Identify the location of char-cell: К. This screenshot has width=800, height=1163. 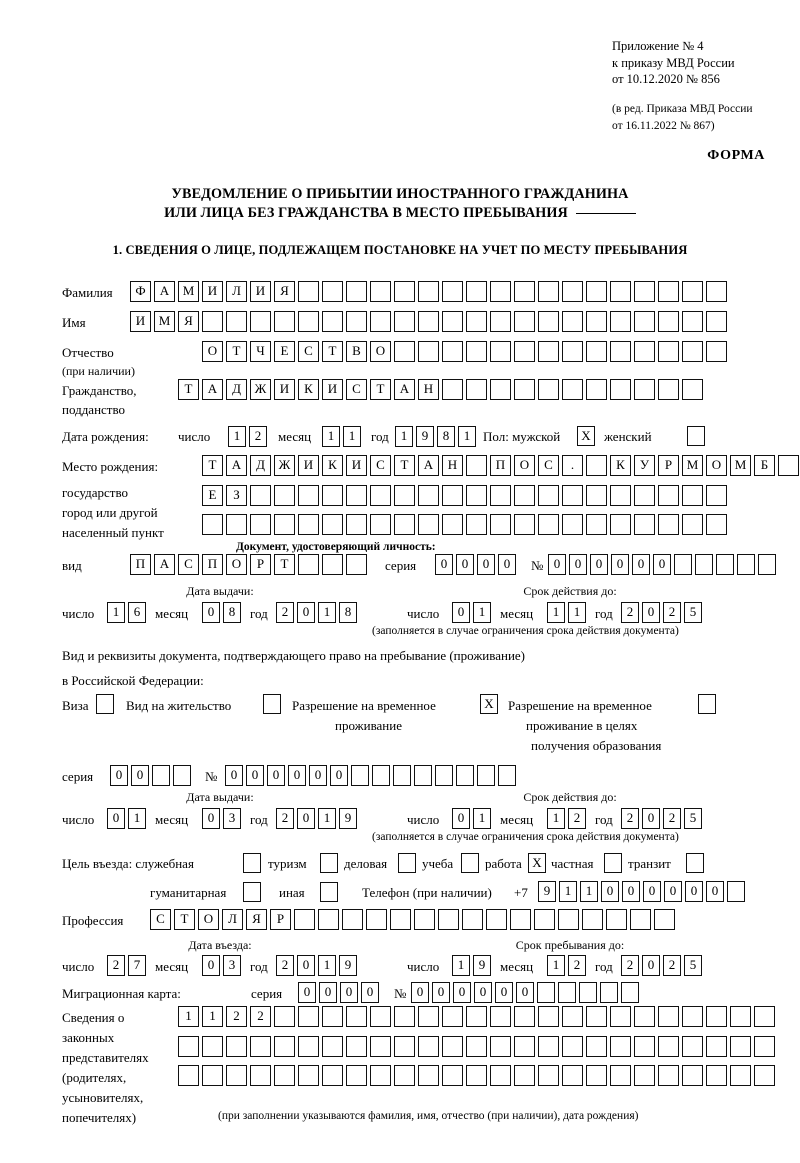
(308, 389).